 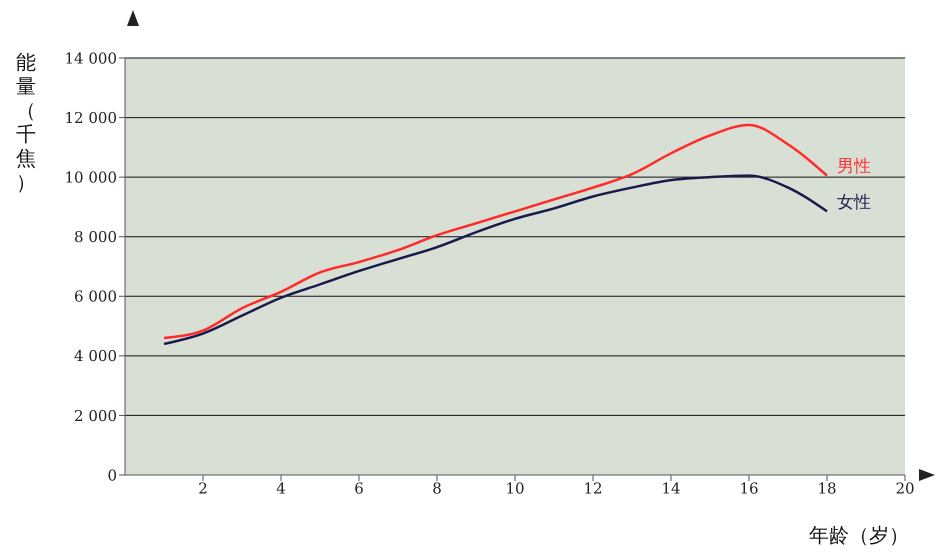 I want to click on y-tick-label: 12 000, so click(x=90, y=117).